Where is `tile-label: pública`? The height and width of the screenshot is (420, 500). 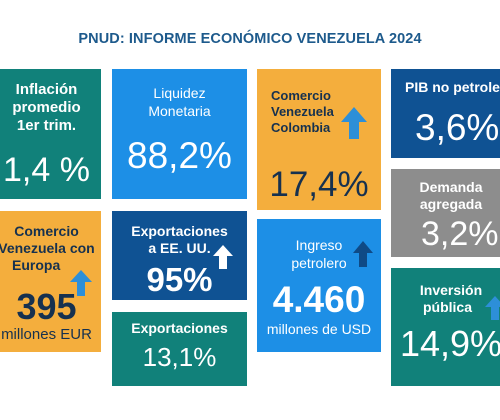
tile-label: pública is located at coordinates (448, 307).